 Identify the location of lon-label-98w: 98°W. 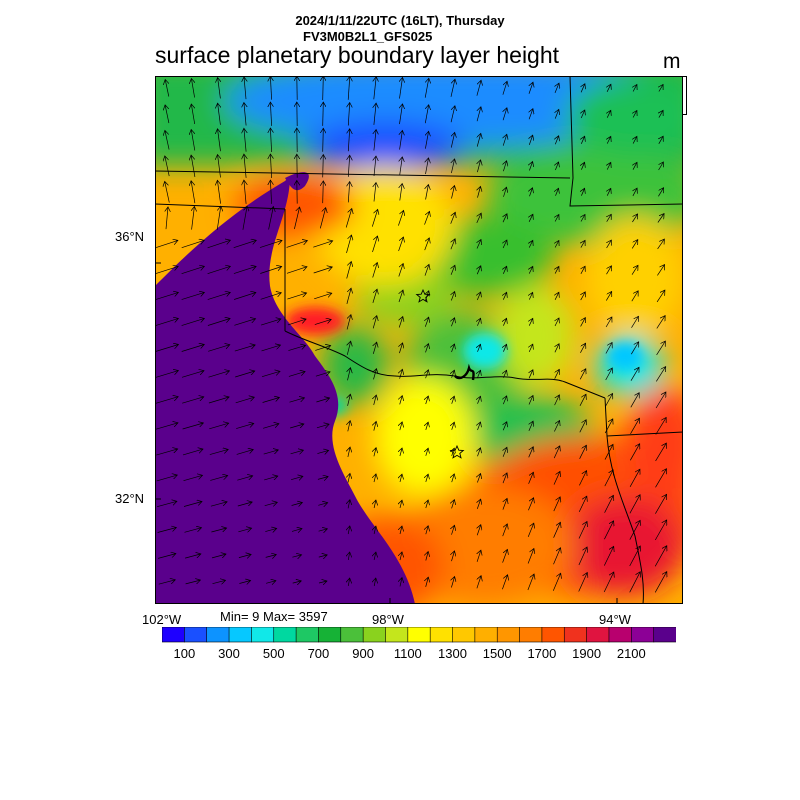
(388, 619).